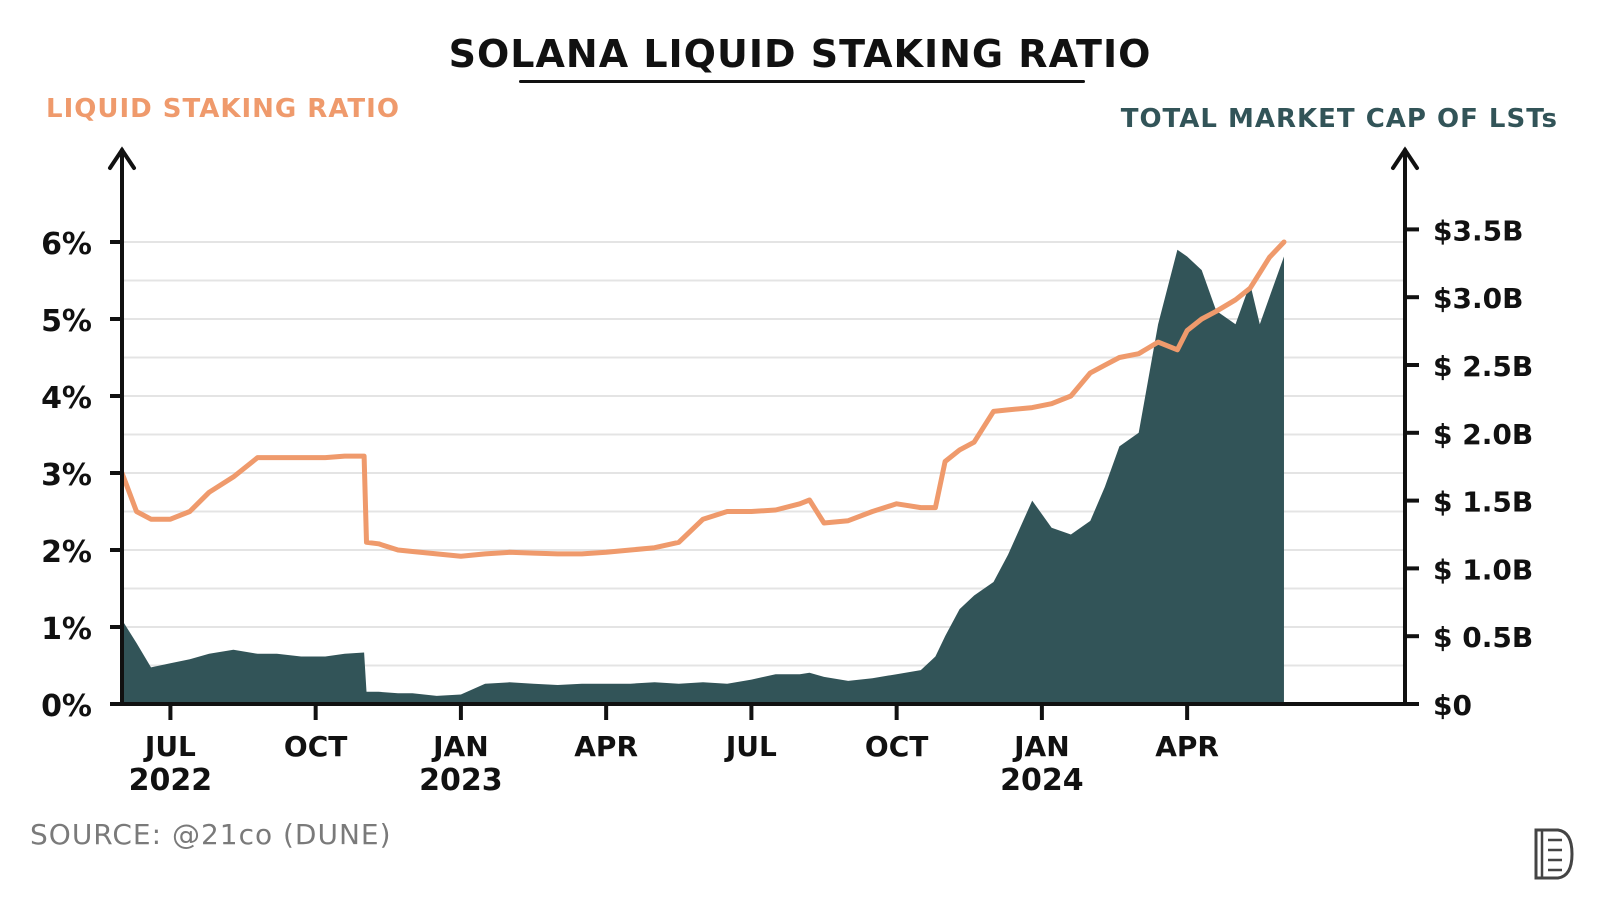  Describe the element at coordinates (66, 475) in the screenshot. I see `left-tick-label: 3%` at that location.